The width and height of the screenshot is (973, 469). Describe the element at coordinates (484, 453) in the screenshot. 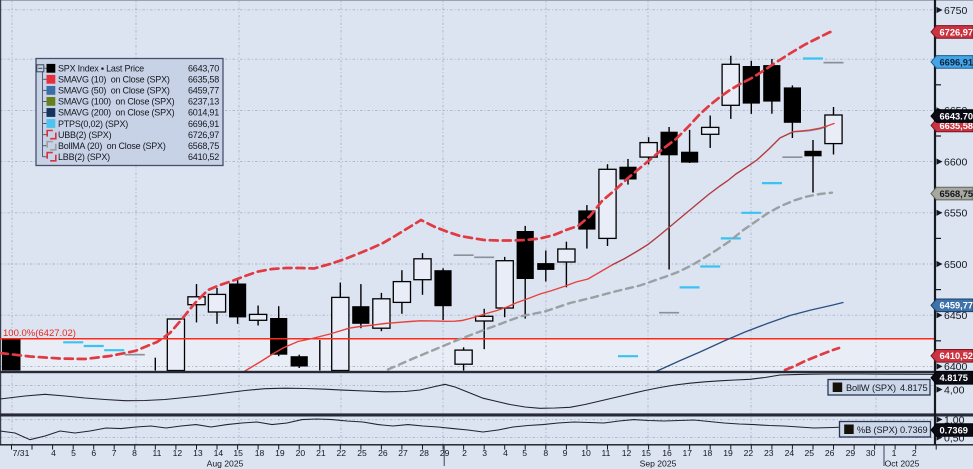

I see `svg-text: 3` at that location.